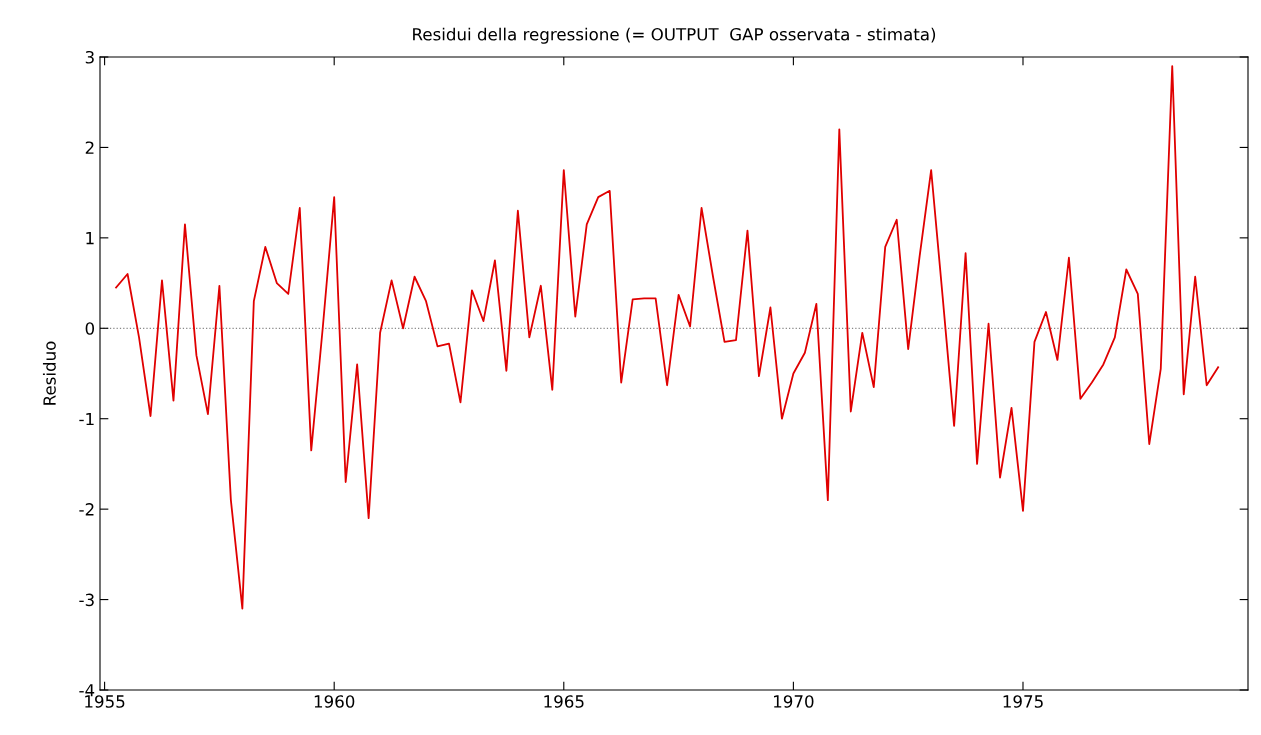  Describe the element at coordinates (86, 509) in the screenshot. I see `y-tick-label: -2` at that location.